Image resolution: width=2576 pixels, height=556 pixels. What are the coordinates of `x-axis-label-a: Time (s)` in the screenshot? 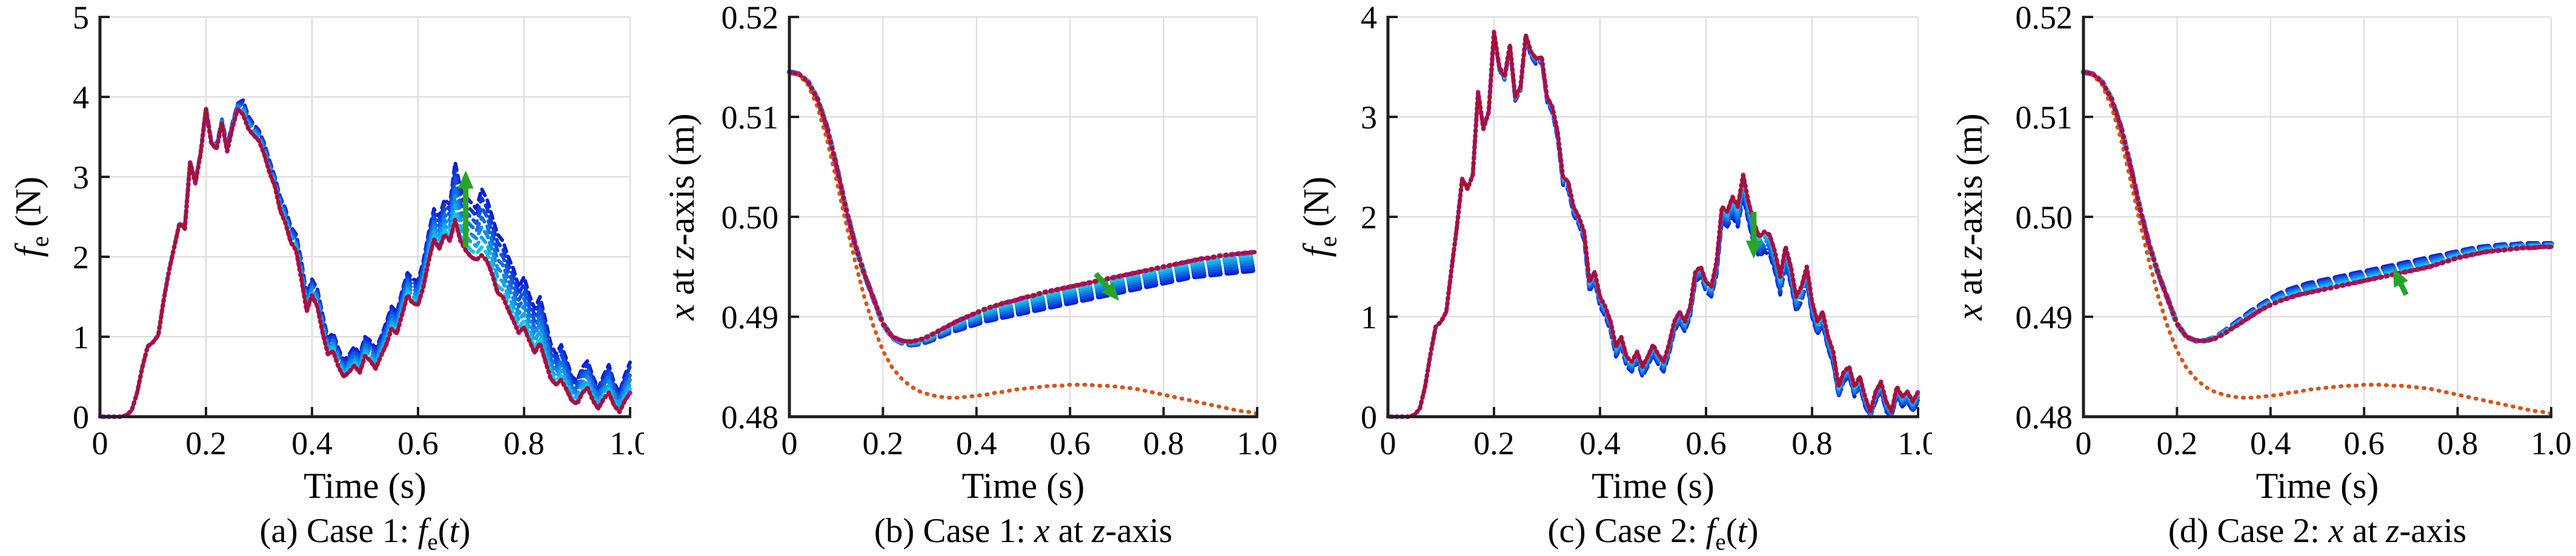 It's located at (365, 486).